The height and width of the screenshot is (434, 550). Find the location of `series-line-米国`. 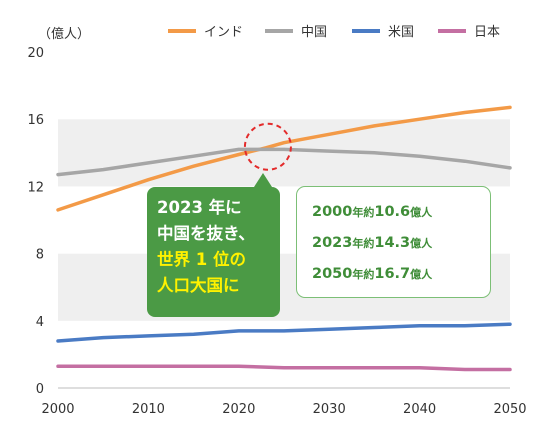

series-line-米国 is located at coordinates (284, 332).